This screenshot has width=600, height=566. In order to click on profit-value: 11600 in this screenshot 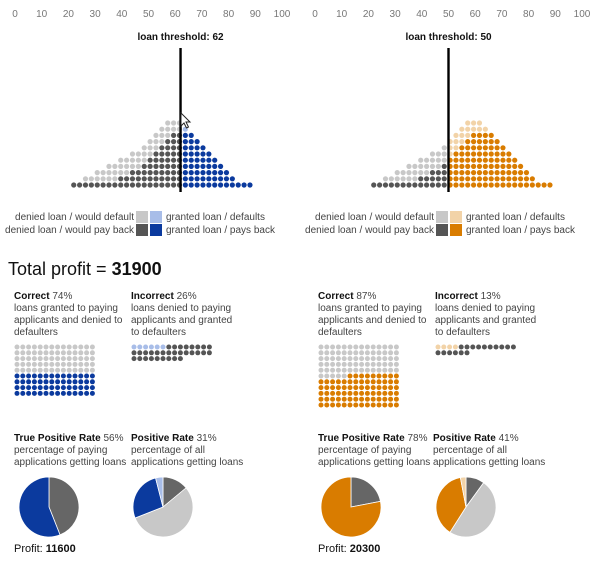, I will do `click(60, 549)`.